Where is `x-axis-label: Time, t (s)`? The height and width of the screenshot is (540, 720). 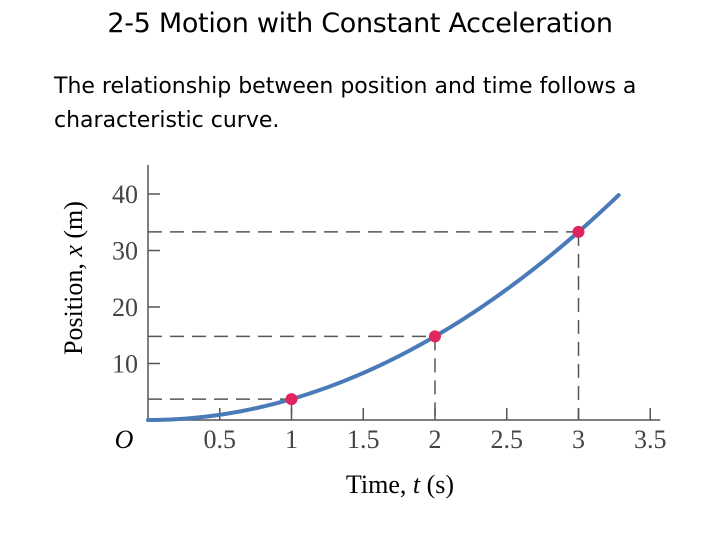
x-axis-label: Time, t (s) is located at coordinates (400, 484).